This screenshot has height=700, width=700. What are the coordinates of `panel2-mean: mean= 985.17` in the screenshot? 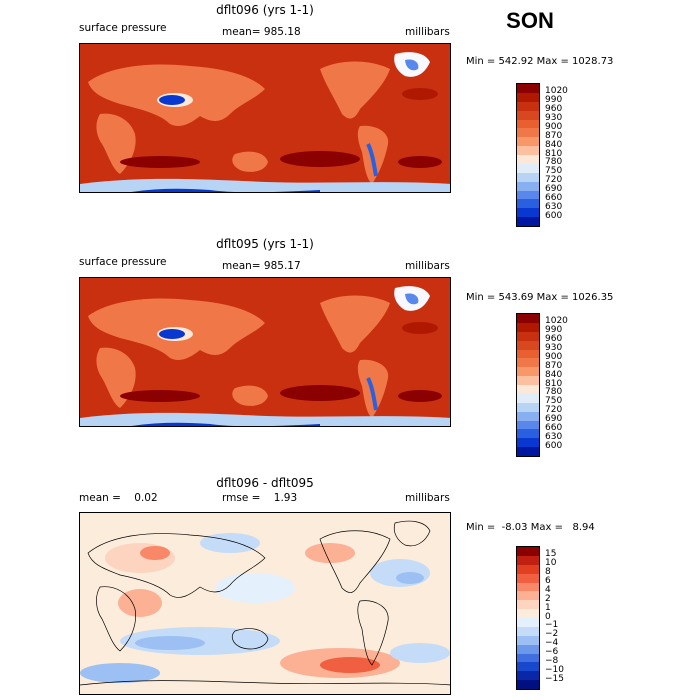 It's located at (261, 266).